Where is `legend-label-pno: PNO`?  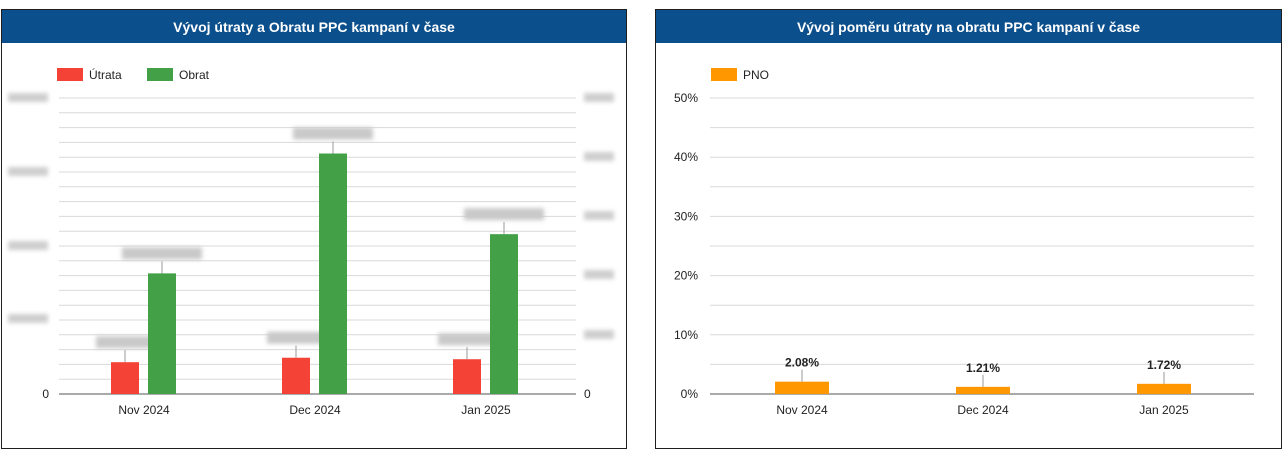
legend-label-pno: PNO is located at coordinates (756, 75).